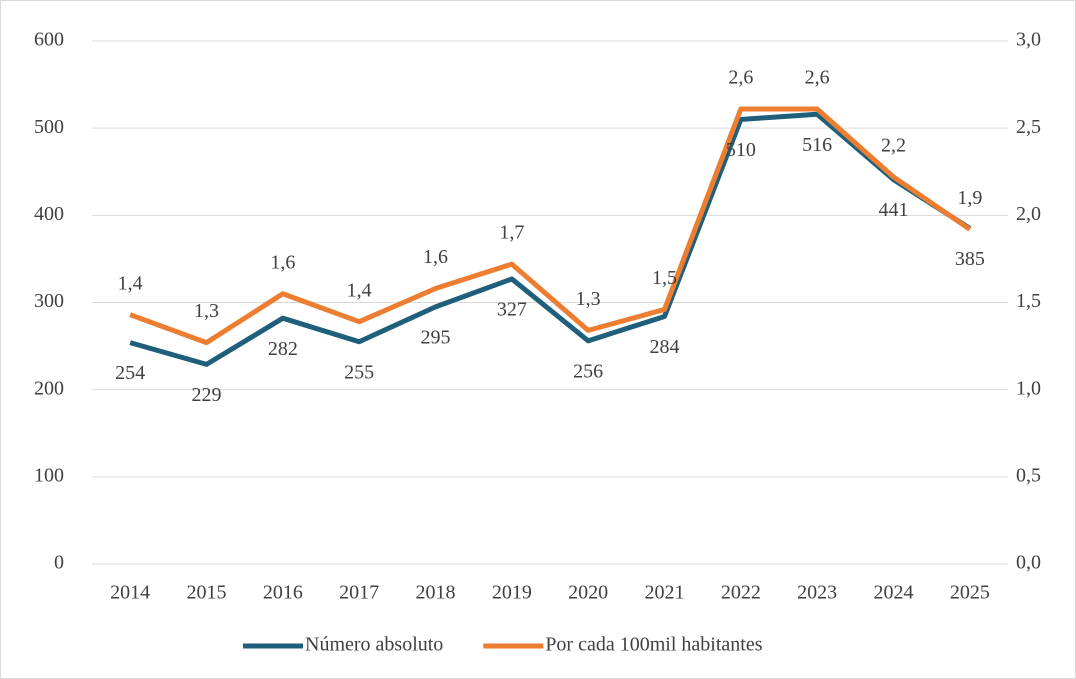 Image resolution: width=1076 pixels, height=679 pixels. I want to click on data-label: 441, so click(894, 210).